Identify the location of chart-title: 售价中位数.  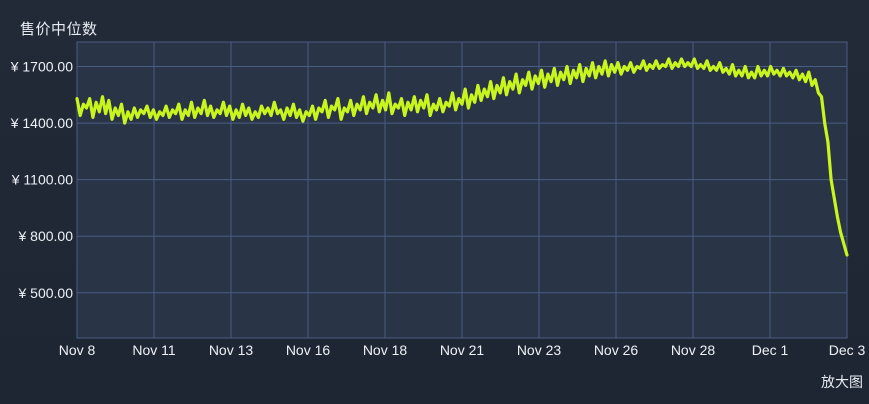
(59, 29).